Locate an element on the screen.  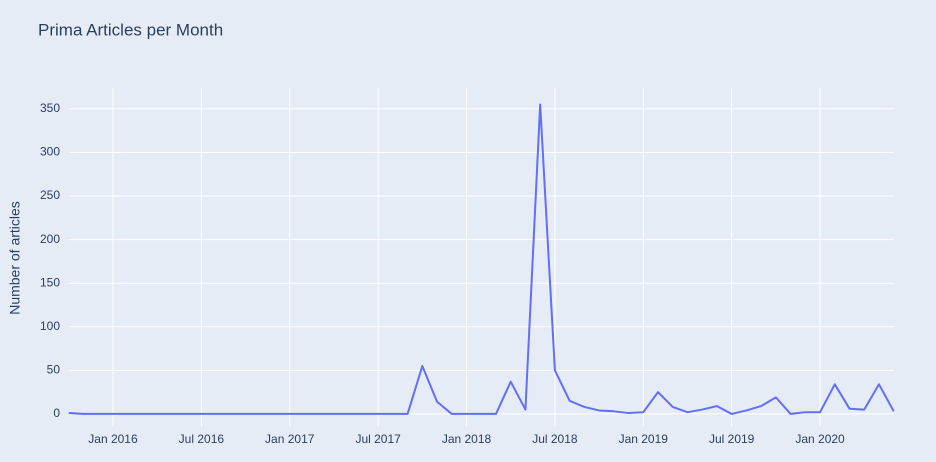
x-tick-label: Jul 2016 is located at coordinates (202, 439).